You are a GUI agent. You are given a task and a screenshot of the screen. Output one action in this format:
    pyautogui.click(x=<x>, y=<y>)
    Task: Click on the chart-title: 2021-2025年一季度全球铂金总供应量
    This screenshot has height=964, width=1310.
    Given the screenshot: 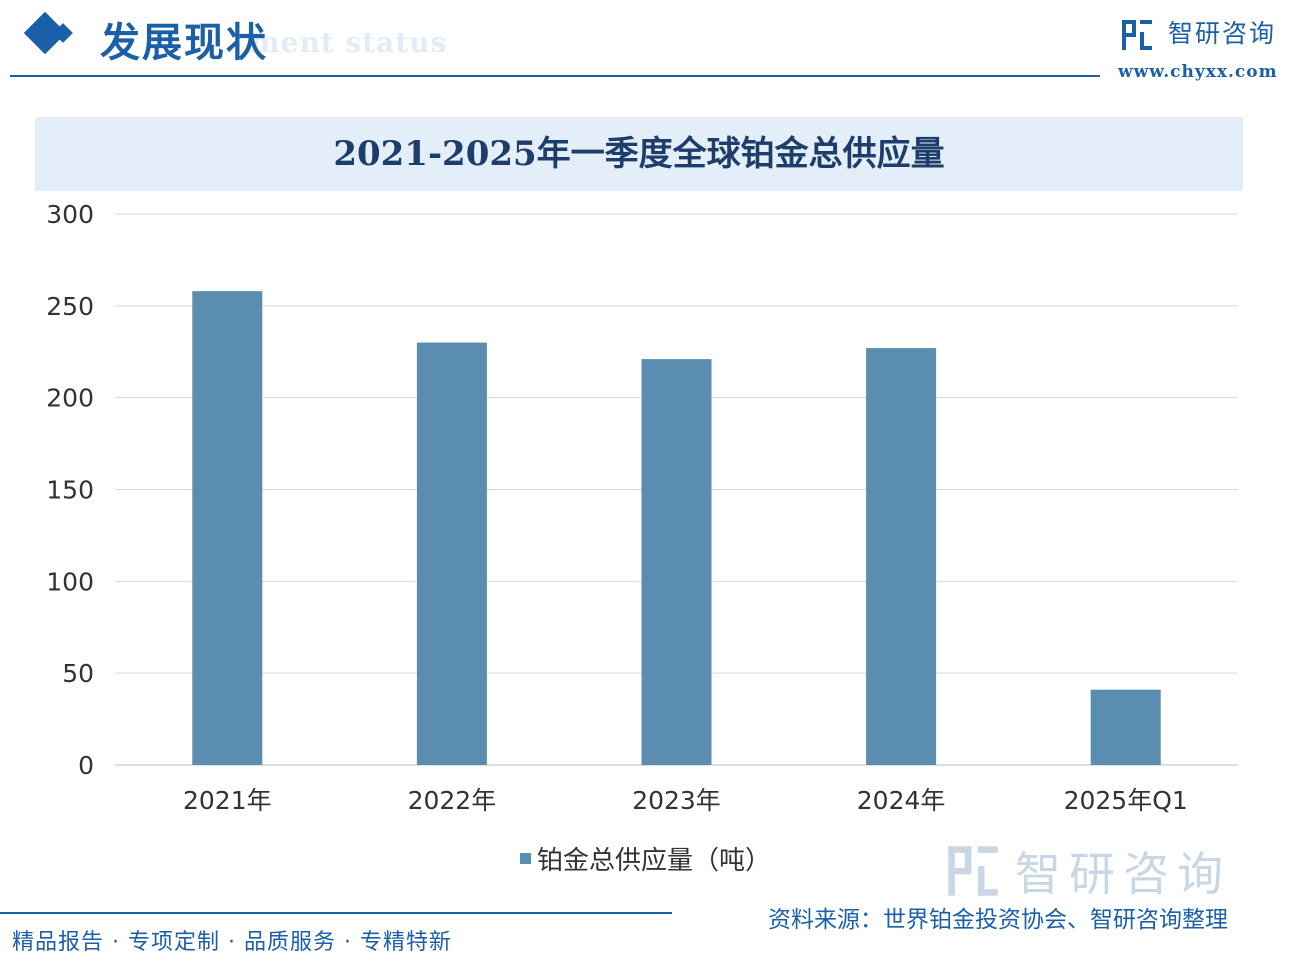 What is the action you would take?
    pyautogui.click(x=639, y=154)
    